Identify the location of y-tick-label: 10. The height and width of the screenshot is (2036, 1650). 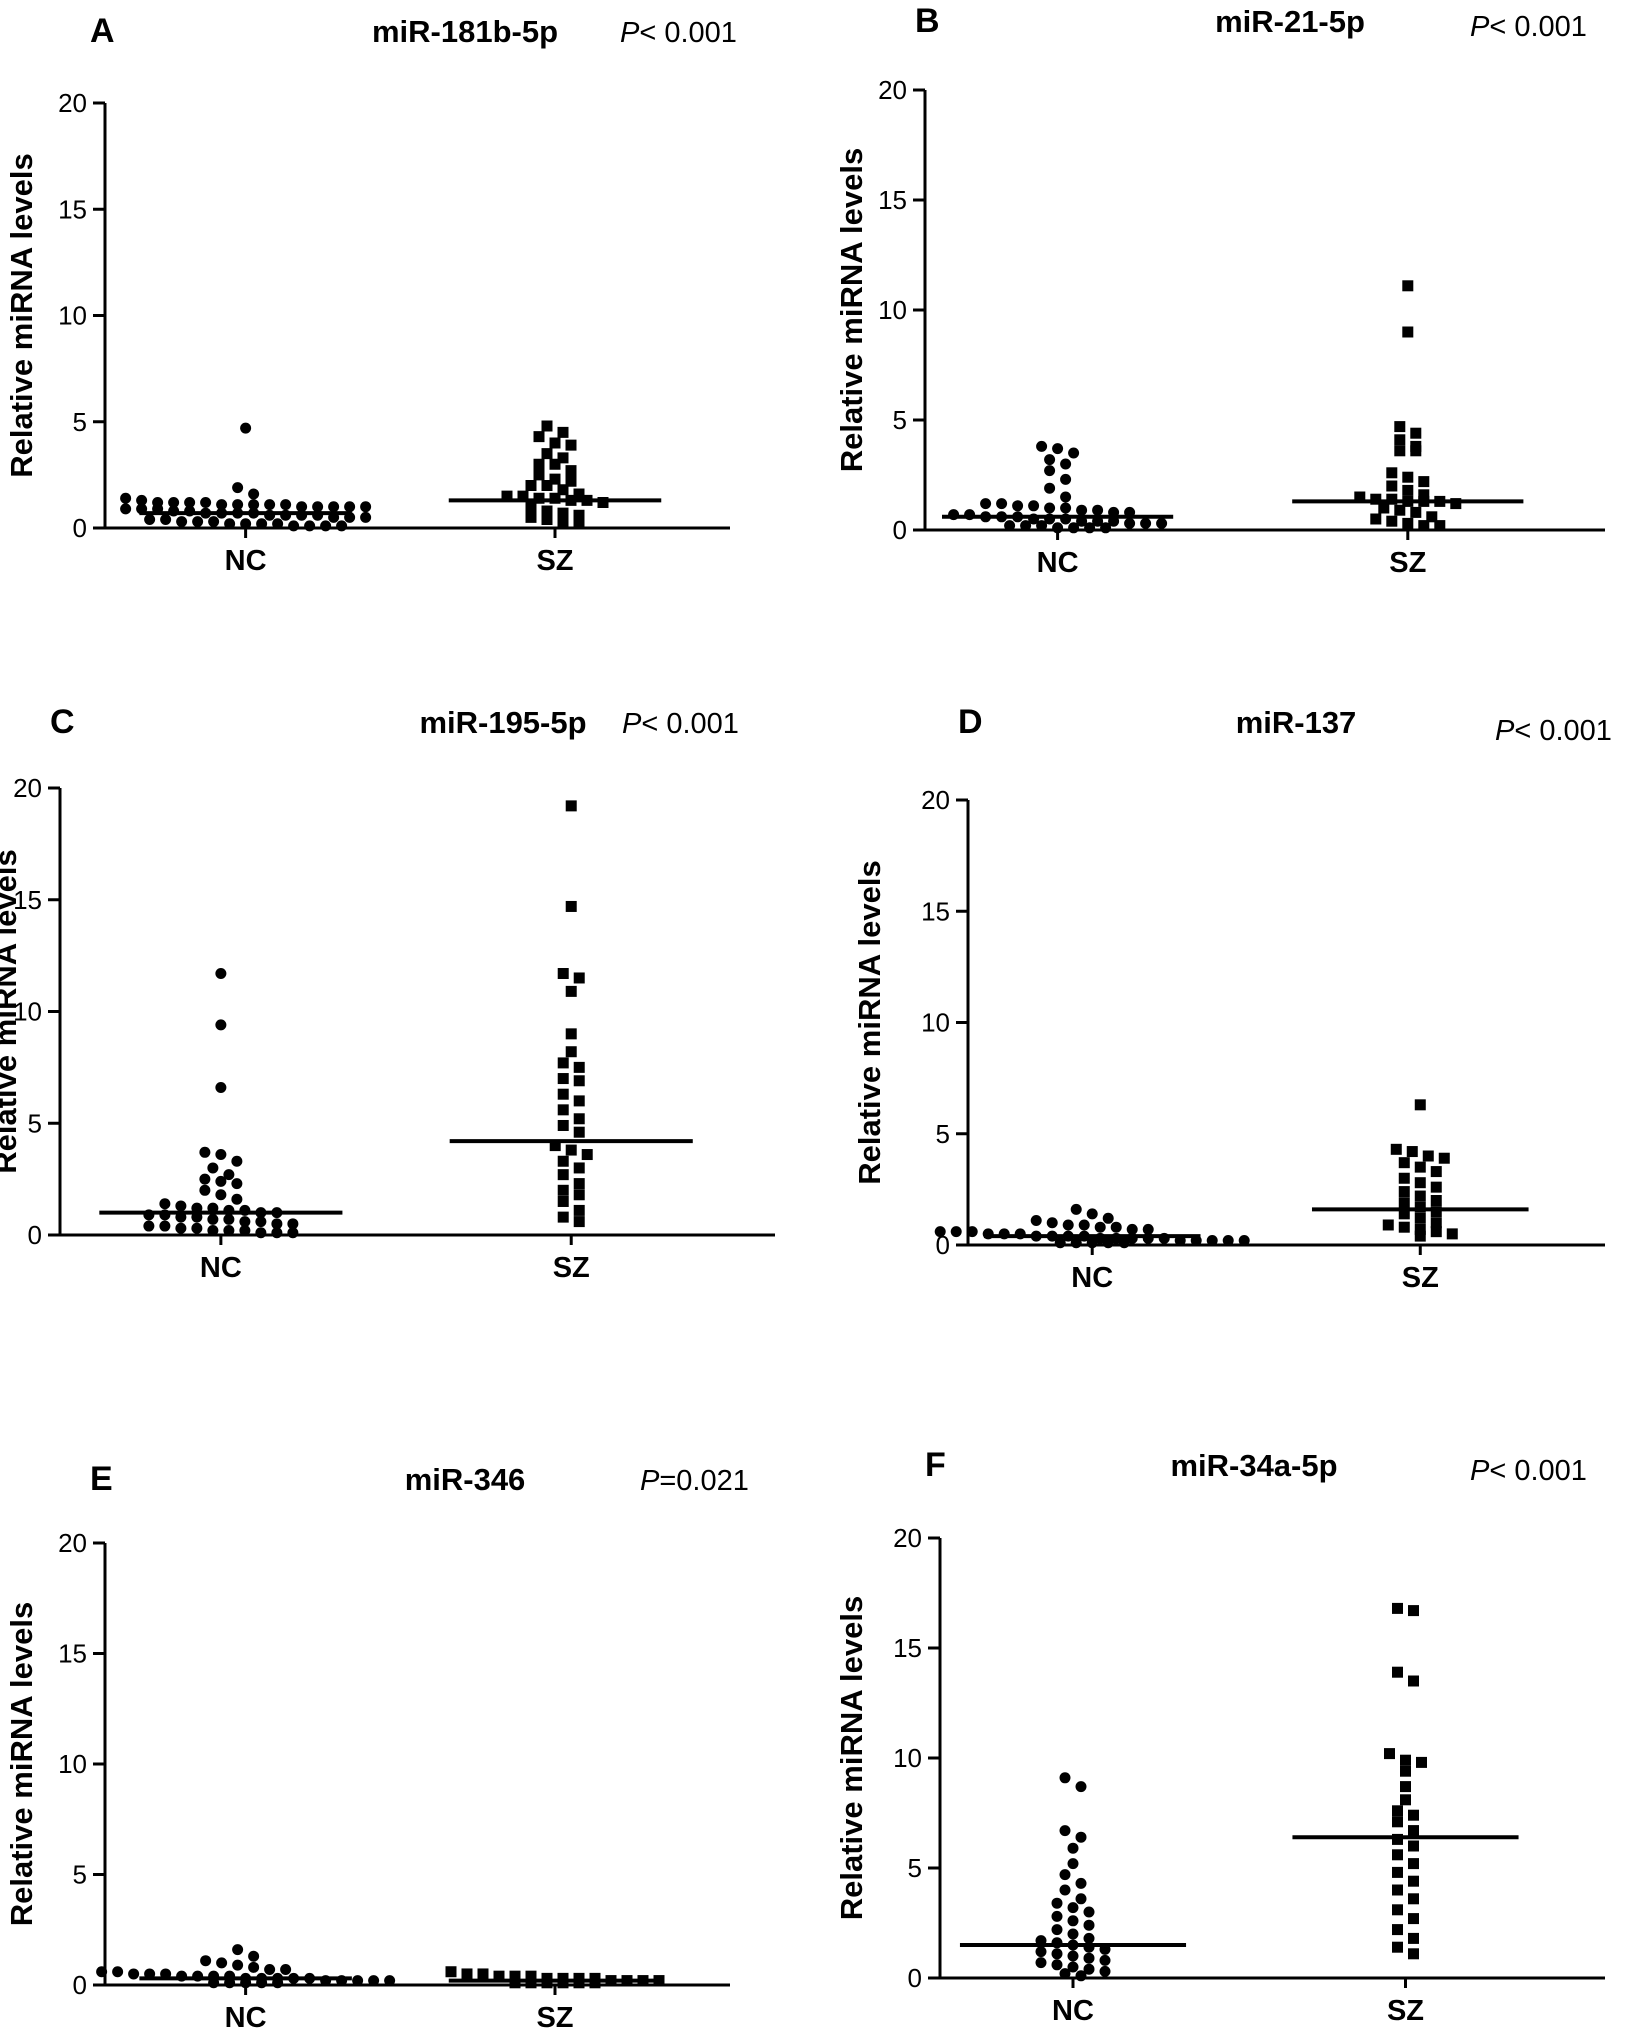
(892, 310).